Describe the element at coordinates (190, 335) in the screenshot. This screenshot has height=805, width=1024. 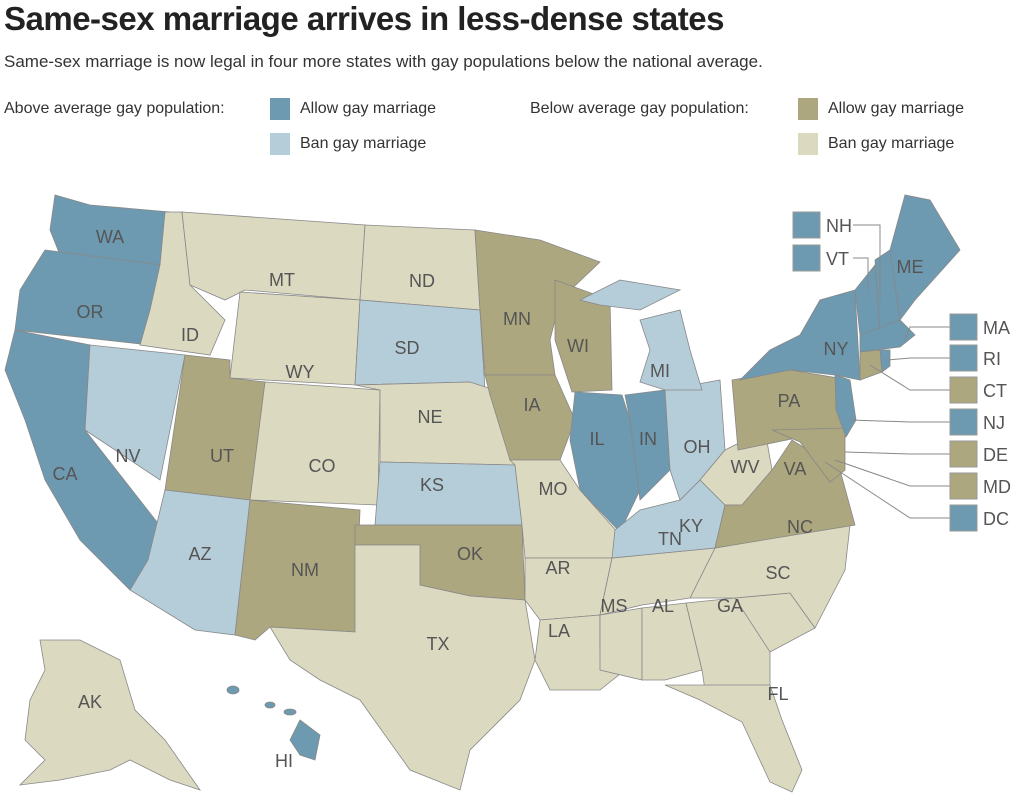
I see `state-label-id: ID` at that location.